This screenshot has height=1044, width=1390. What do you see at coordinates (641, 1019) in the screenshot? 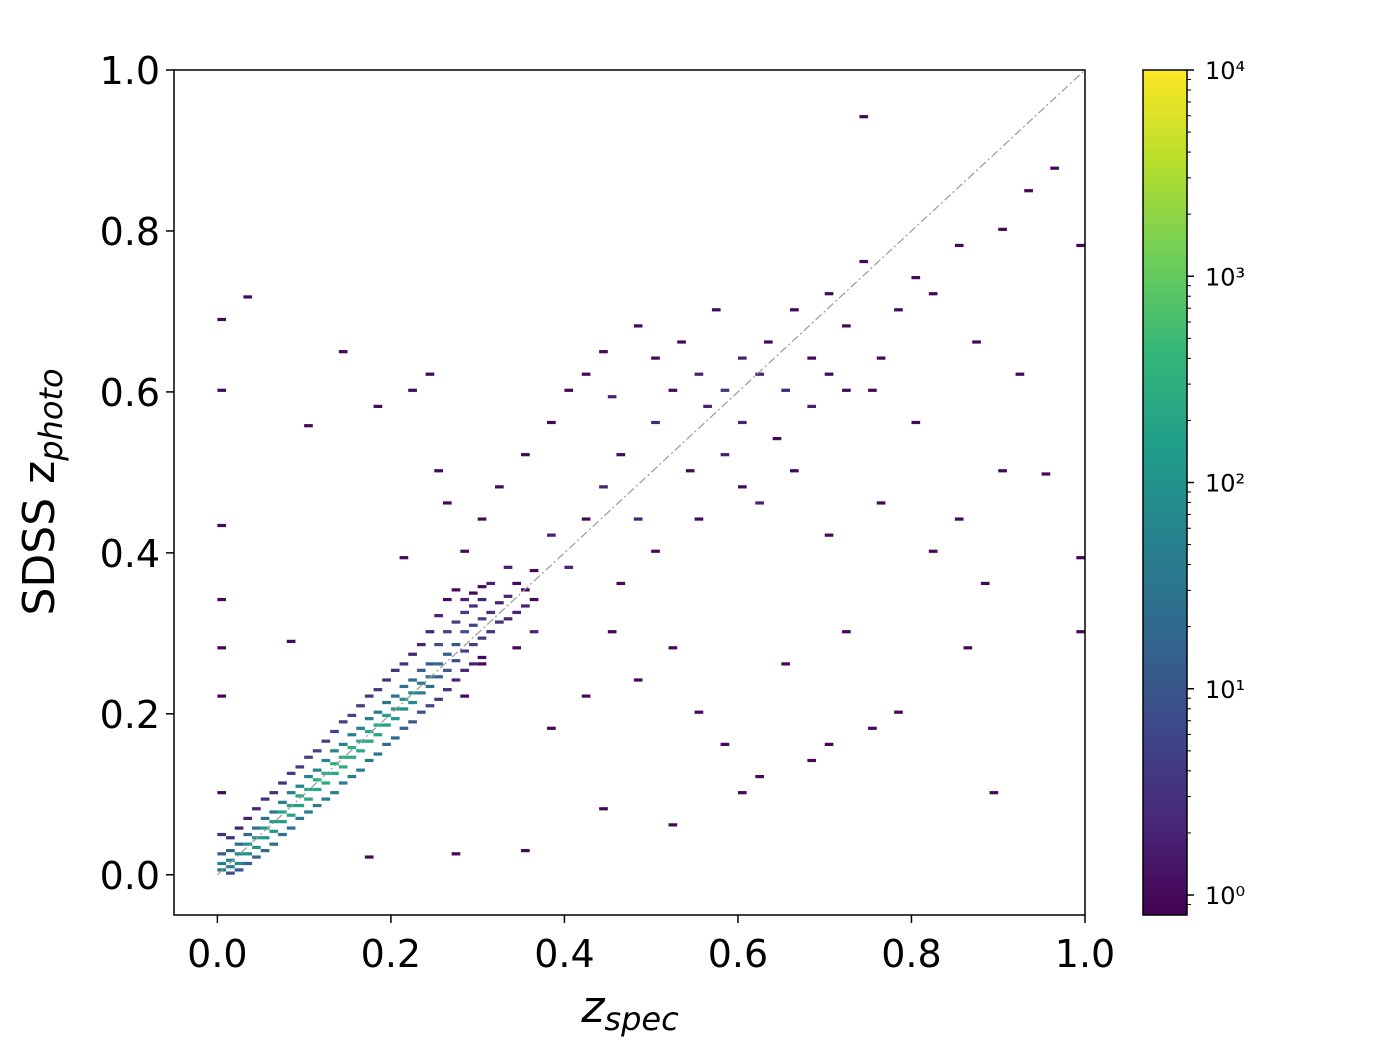
I see `x-axis-label-sub: spec` at bounding box center [641, 1019].